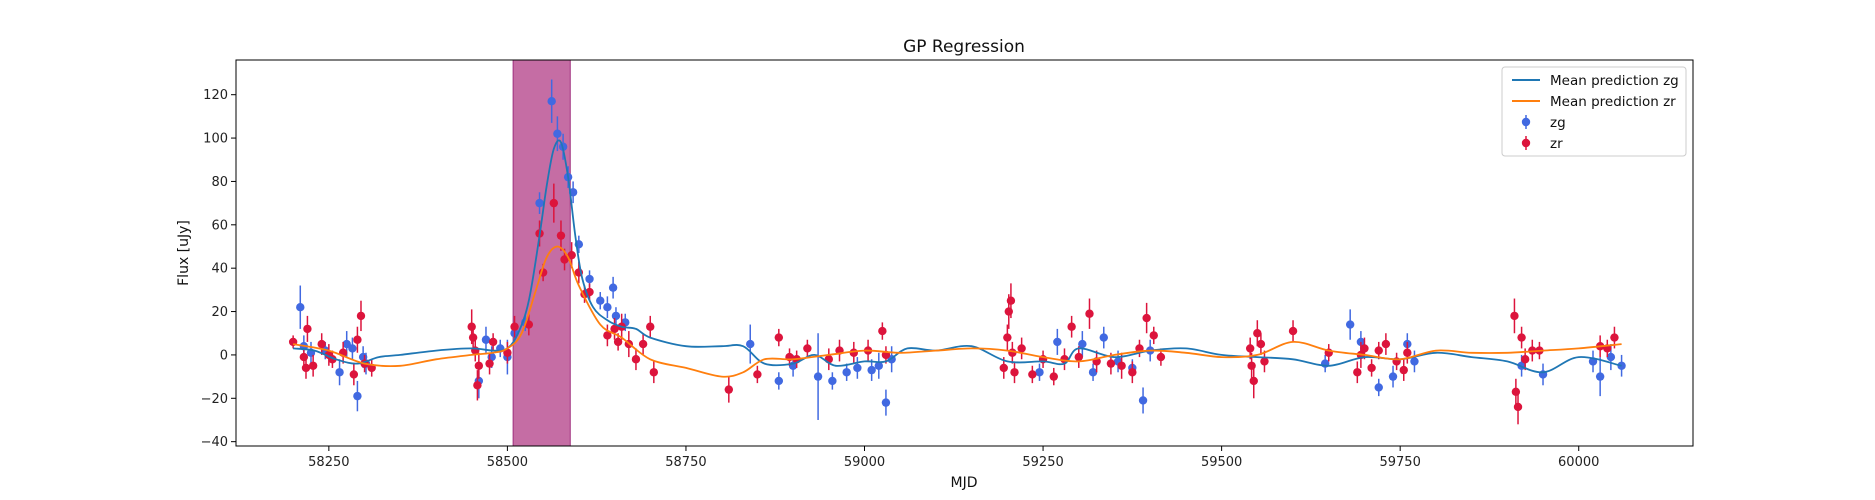 The width and height of the screenshot is (1875, 500). What do you see at coordinates (328, 462) in the screenshot?
I see `x-tick-label: 58250` at bounding box center [328, 462].